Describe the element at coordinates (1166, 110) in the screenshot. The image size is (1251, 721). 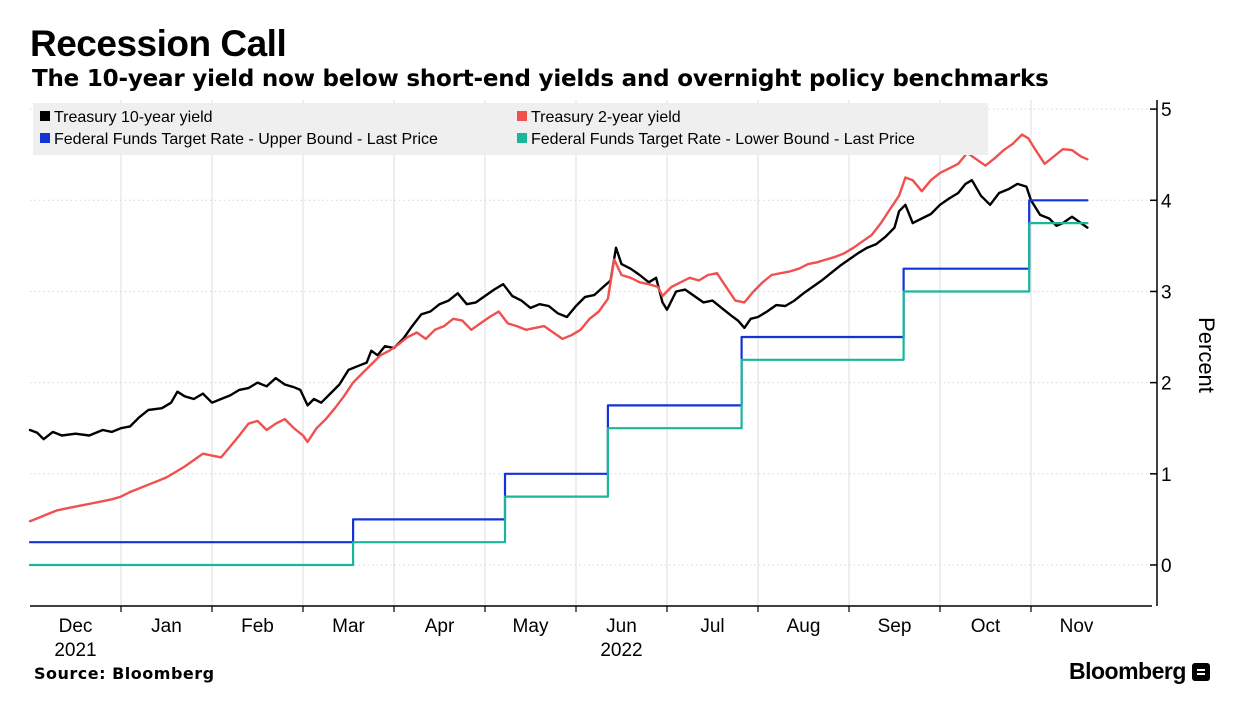
I see `y-tick-label: 5` at that location.